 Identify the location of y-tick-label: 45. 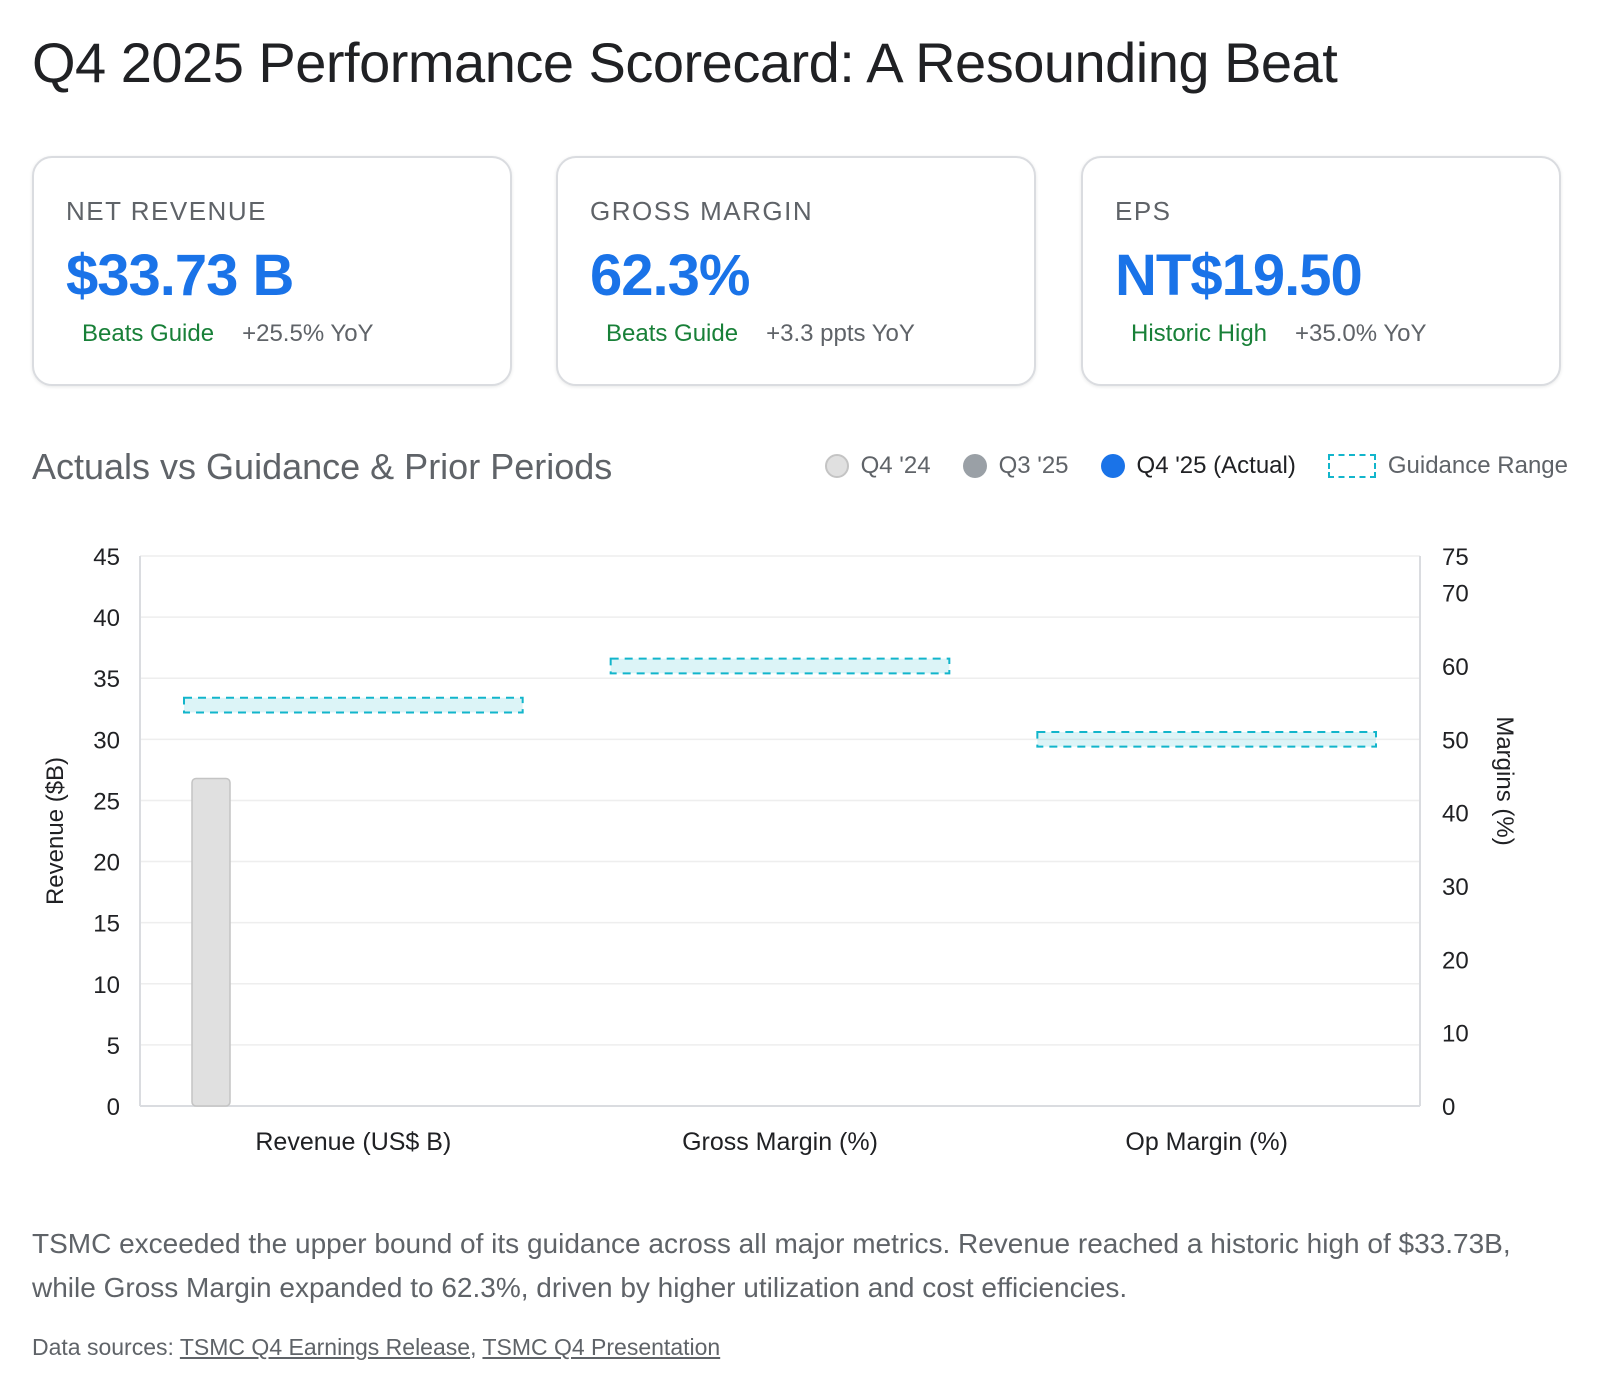
(106, 557).